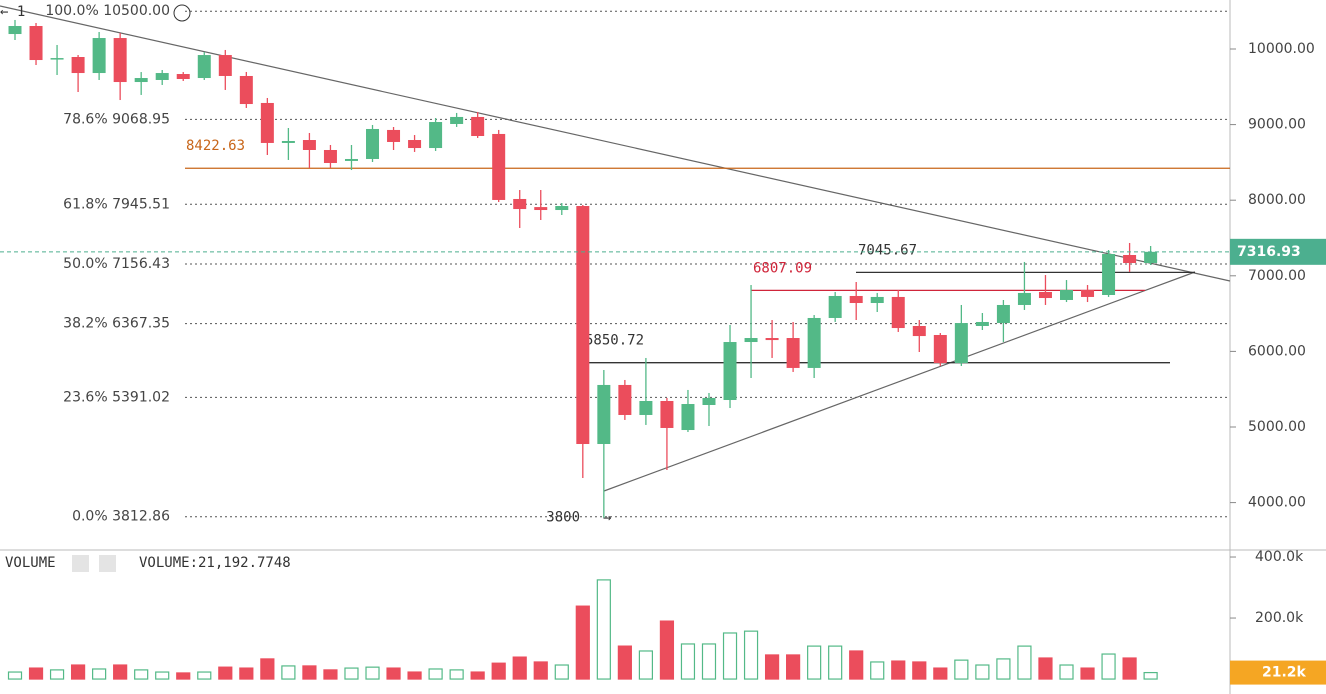 The height and width of the screenshot is (694, 1326). What do you see at coordinates (182, 13) in the screenshot?
I see `handle` at bounding box center [182, 13].